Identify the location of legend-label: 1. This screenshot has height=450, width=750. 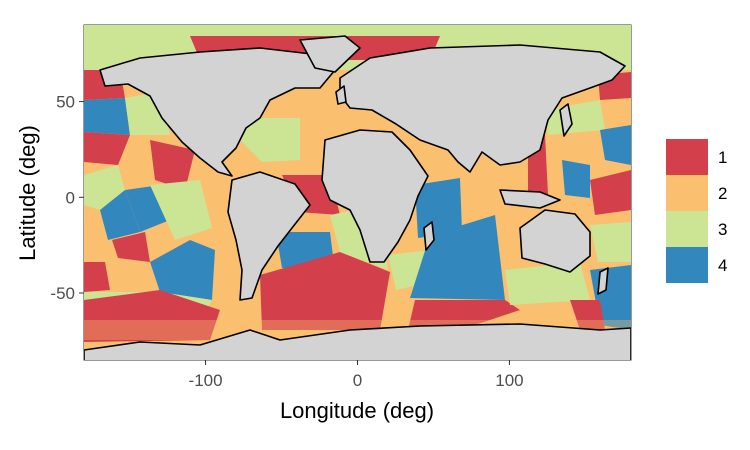
(722, 157).